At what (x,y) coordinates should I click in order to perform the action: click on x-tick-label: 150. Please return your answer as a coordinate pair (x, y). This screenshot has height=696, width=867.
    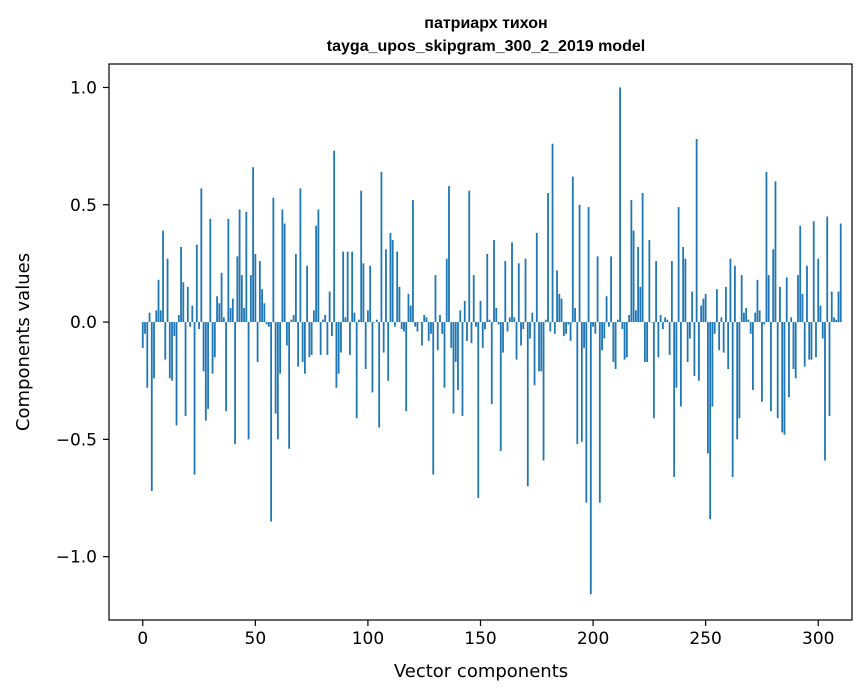
    Looking at the image, I should click on (480, 639).